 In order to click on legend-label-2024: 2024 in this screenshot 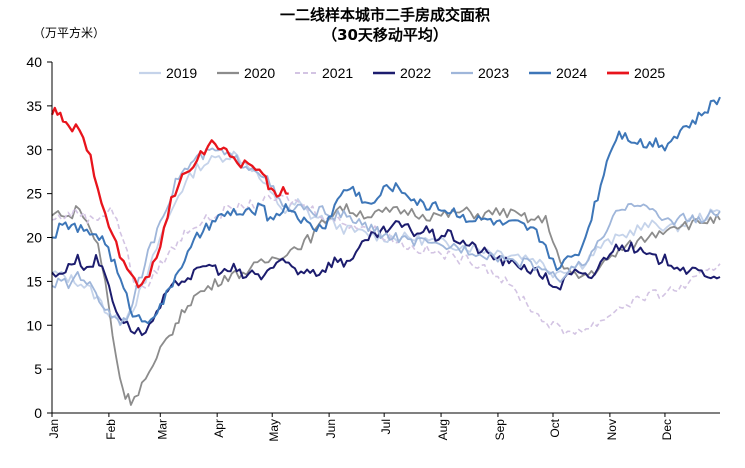, I will do `click(571, 73)`.